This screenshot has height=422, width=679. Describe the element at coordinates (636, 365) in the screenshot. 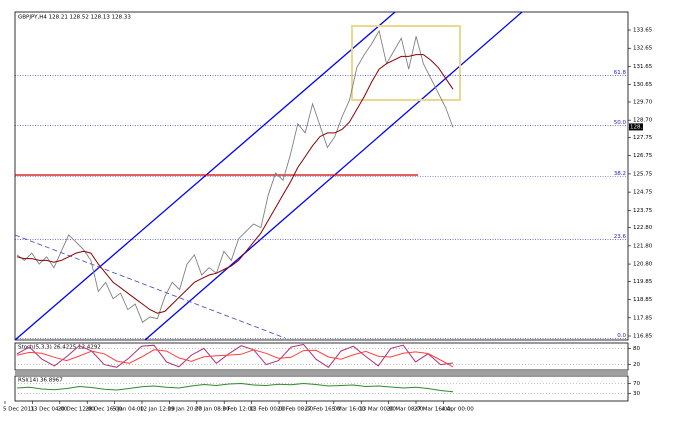

I see `y-tick-label: 20` at that location.